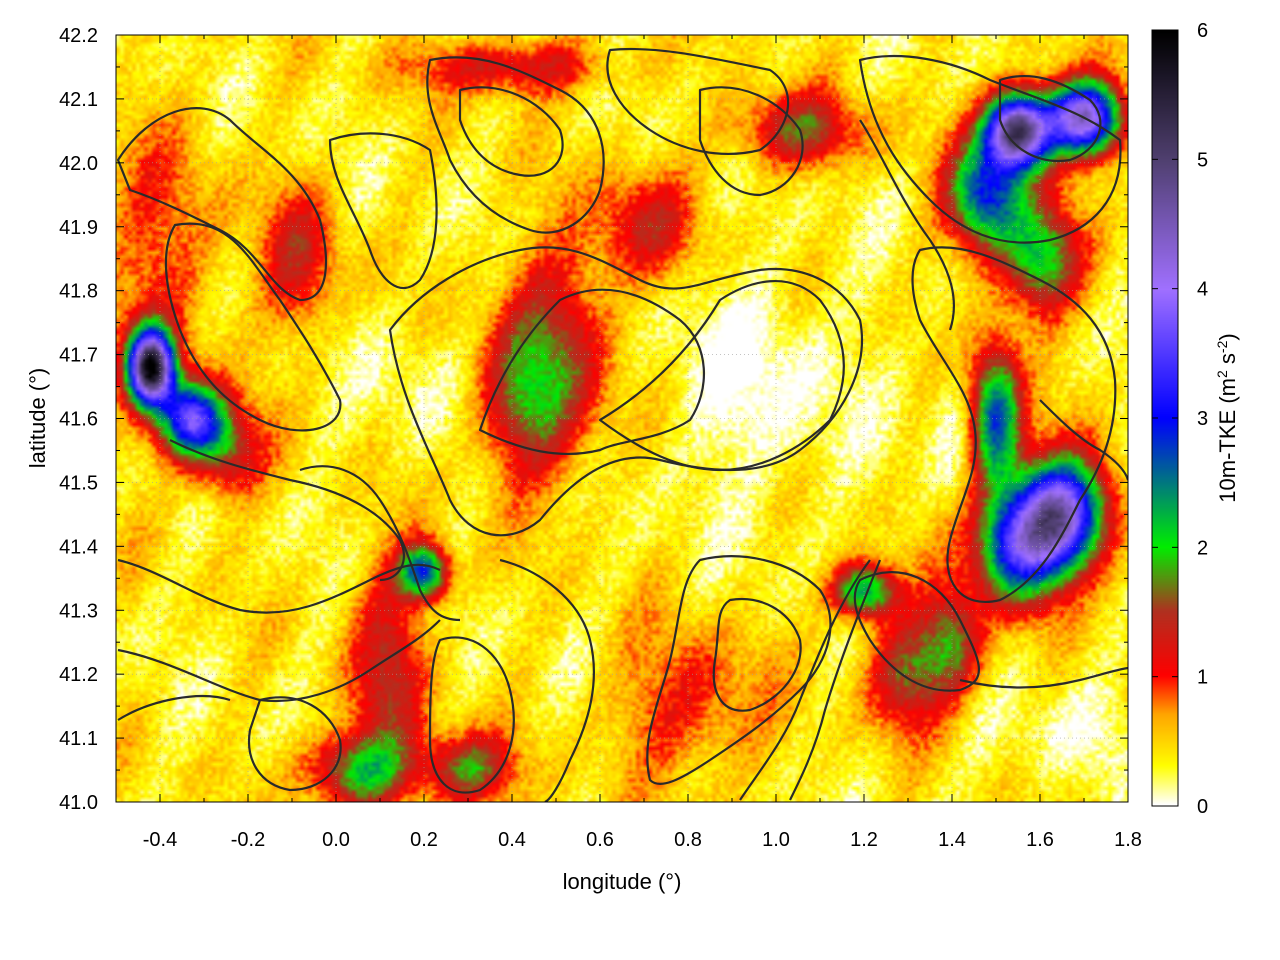  Describe the element at coordinates (1202, 419) in the screenshot. I see `colorbar-tick-label: 3` at that location.